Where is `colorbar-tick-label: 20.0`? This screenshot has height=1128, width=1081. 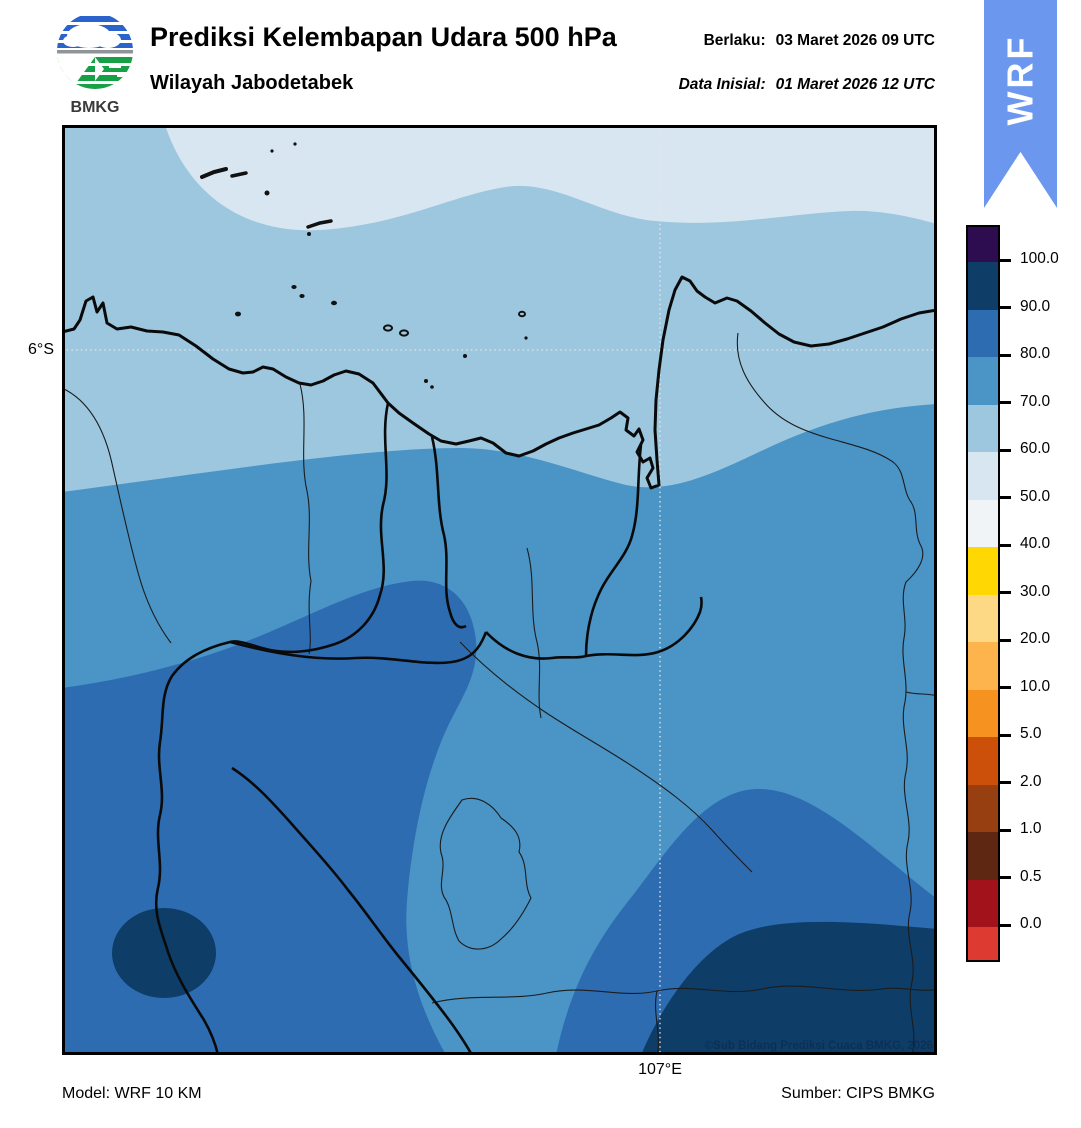
colorbar-tick-label: 20.0 is located at coordinates (1035, 638).